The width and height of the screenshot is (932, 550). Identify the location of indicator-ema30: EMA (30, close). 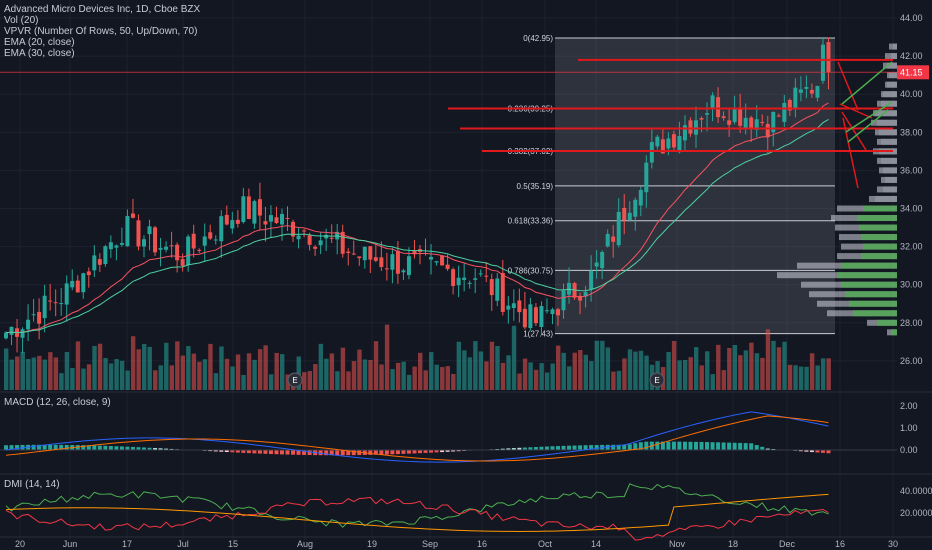
(39, 53).